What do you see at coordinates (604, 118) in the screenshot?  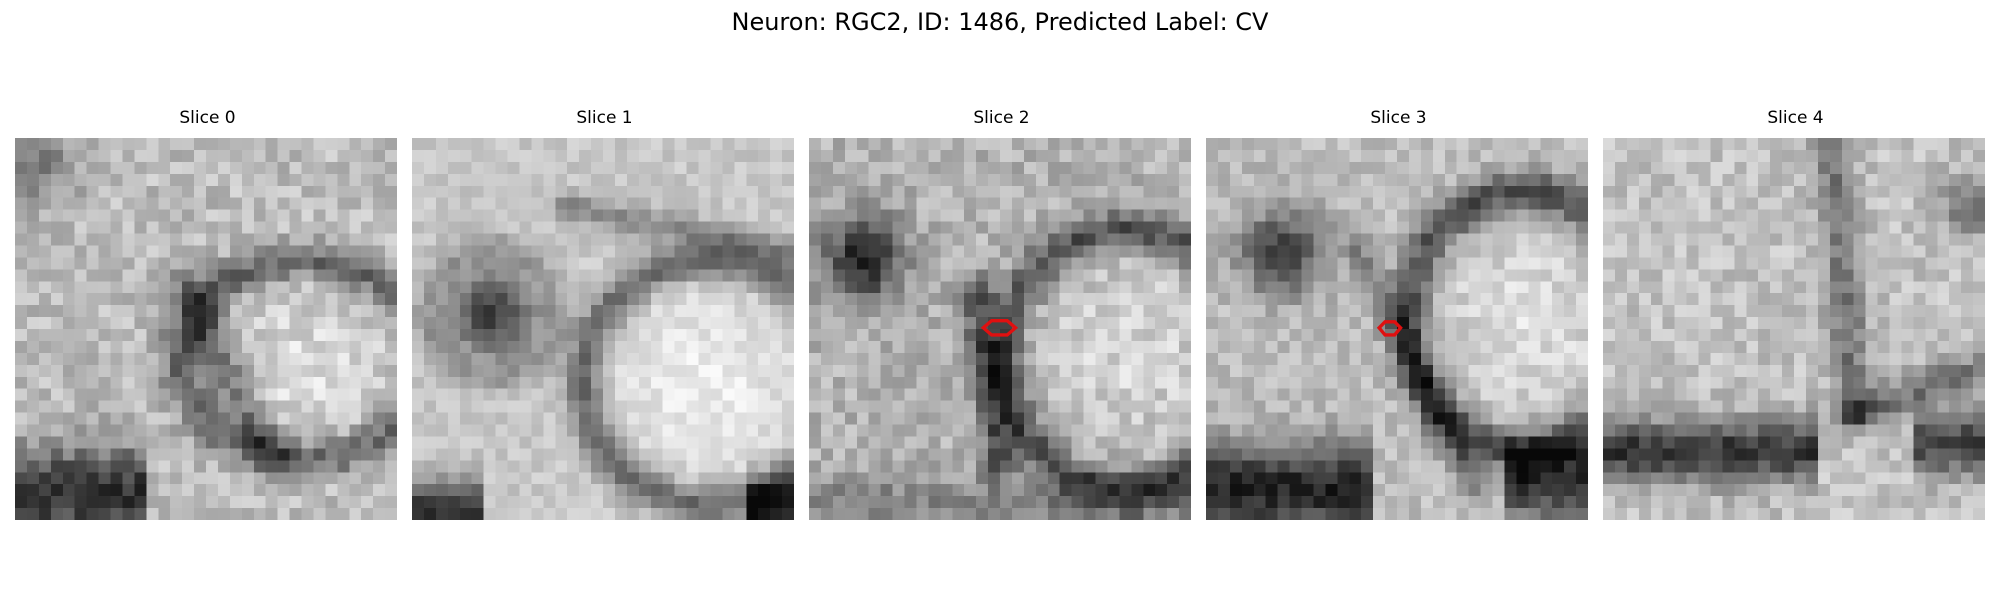 I see `slice-title: Slice 1` at bounding box center [604, 118].